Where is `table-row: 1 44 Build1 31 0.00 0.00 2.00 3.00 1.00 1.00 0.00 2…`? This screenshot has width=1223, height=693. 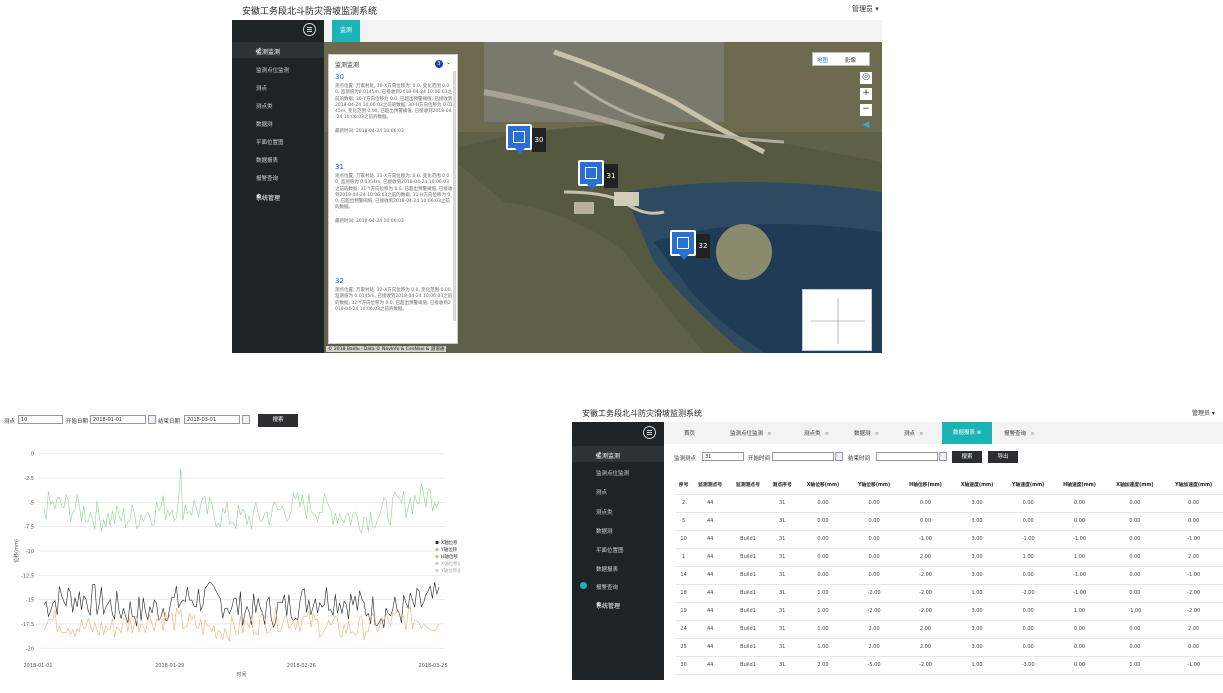 table-row: 1 44 Build1 31 0.00 0.00 2.00 3.00 1.00 1.00 0.00 2… is located at coordinates (949, 557).